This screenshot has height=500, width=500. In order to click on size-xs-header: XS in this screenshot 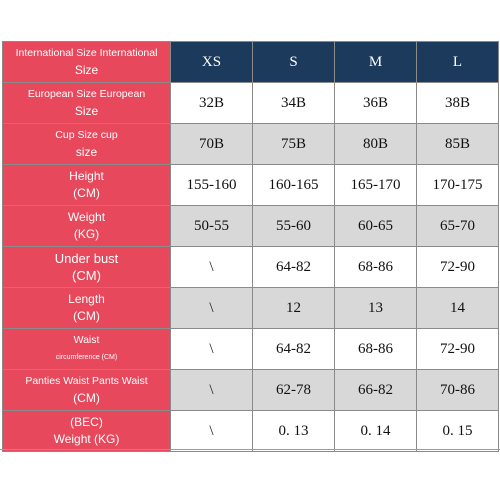, I will do `click(211, 62)`.